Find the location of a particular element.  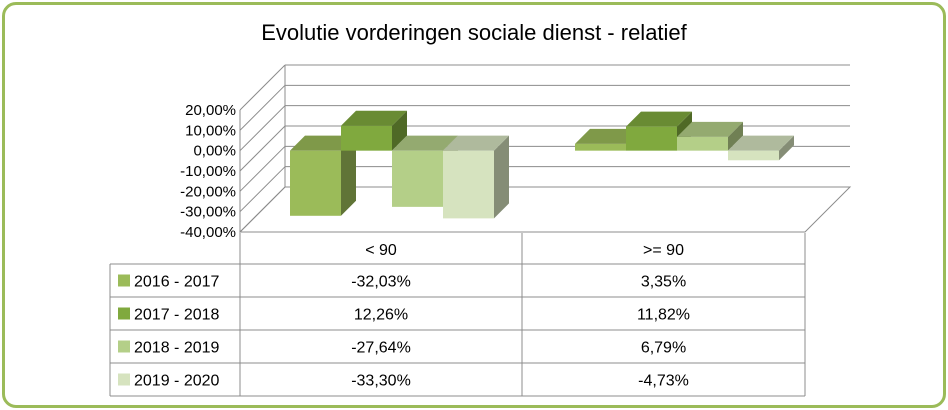

y-tick-label: 10,00% is located at coordinates (210, 130).